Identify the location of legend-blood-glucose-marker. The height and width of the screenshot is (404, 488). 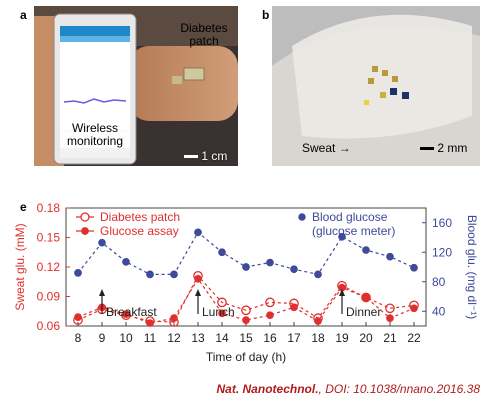
(302, 217).